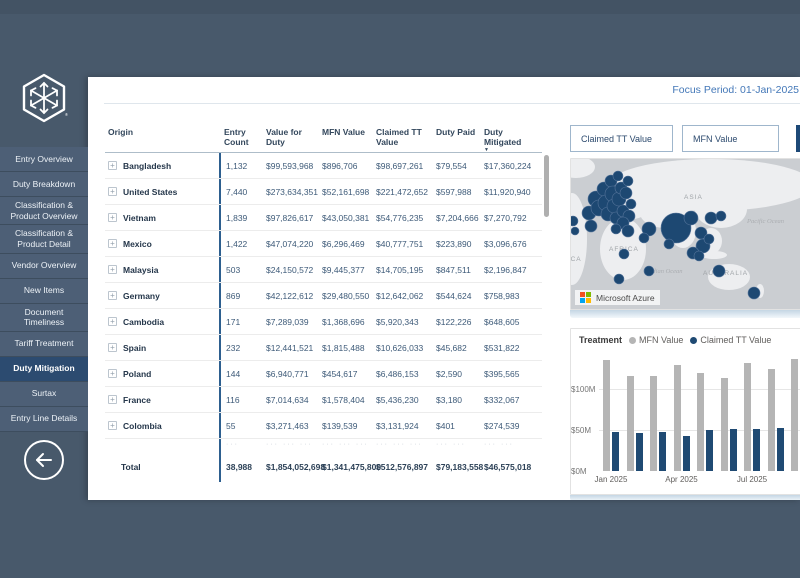 The image size is (800, 578). Describe the element at coordinates (44, 159) in the screenshot. I see `sidebar-item-entry-overview: Entry Overview` at that location.